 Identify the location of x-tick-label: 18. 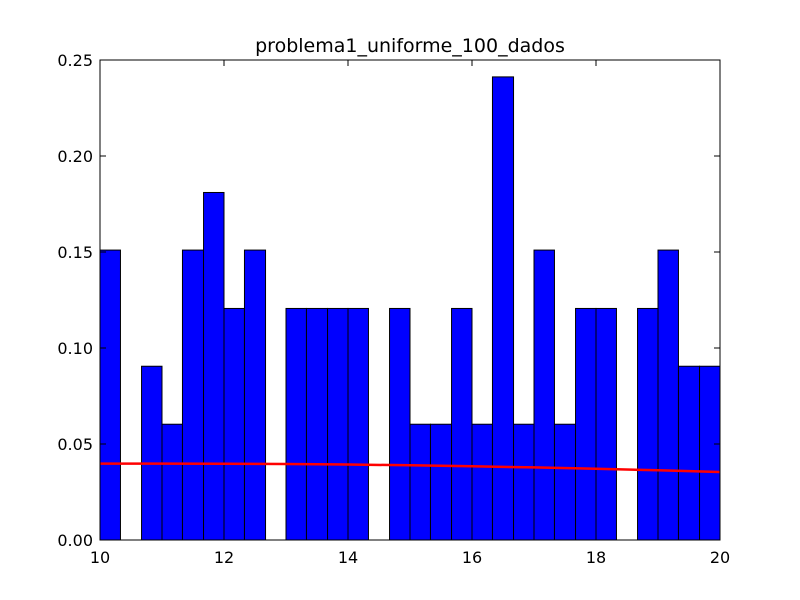
(596, 557).